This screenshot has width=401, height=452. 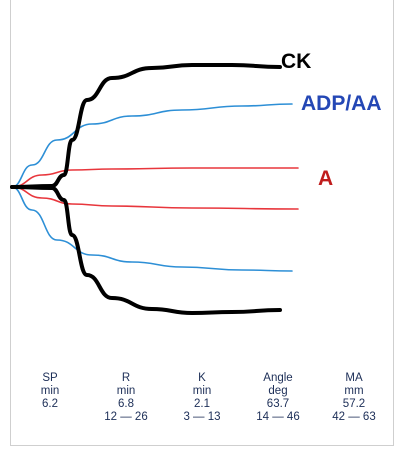 I want to click on param-sp: SP min 6.2, so click(x=50, y=398).